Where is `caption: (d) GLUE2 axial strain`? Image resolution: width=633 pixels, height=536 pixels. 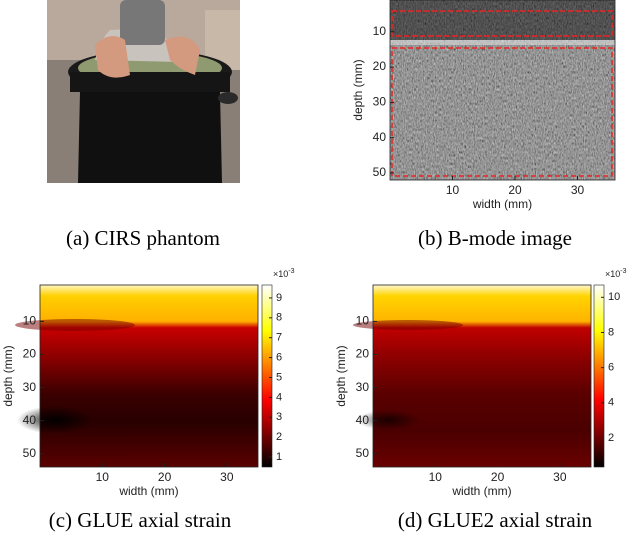
caption: (d) GLUE2 axial strain is located at coordinates (495, 520).